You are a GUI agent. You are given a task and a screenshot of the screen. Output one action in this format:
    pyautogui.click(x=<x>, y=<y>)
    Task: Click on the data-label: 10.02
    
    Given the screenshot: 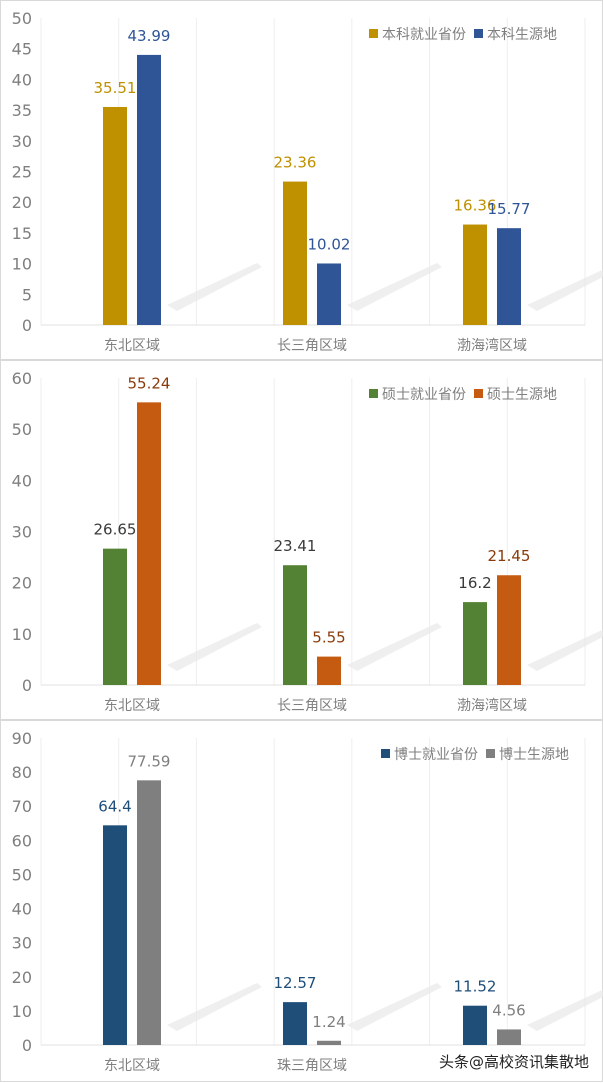 What is the action you would take?
    pyautogui.click(x=329, y=244)
    